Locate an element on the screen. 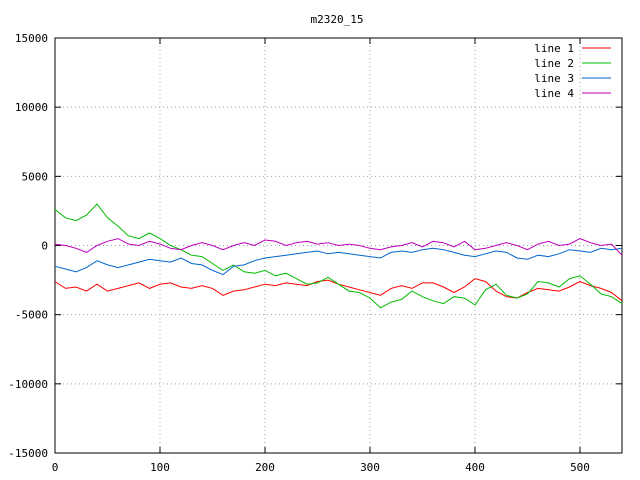  y-tick-label: 10000 is located at coordinates (31, 107).